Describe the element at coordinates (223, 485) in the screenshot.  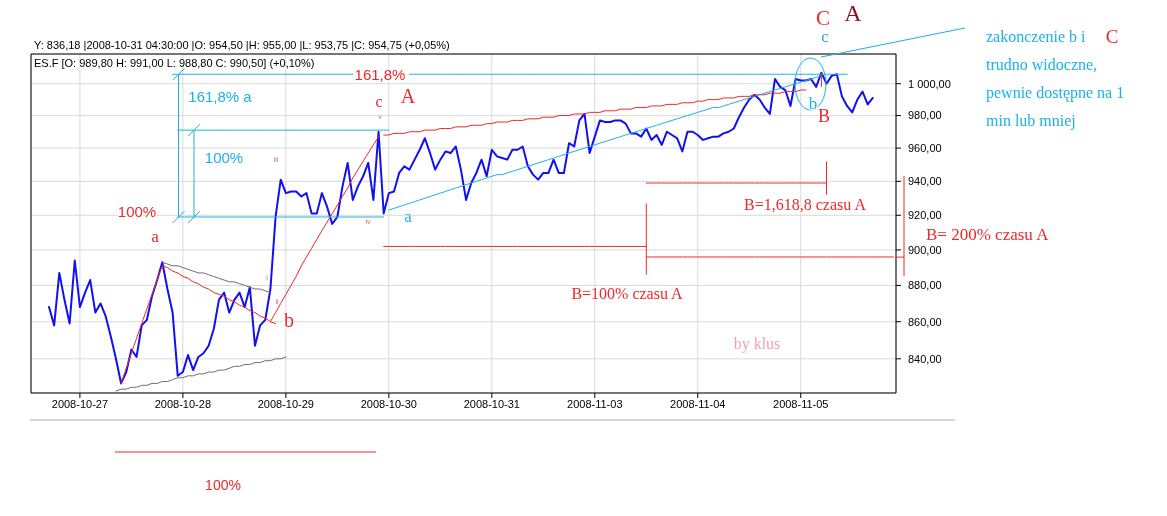
I see `text: 100%` at that location.